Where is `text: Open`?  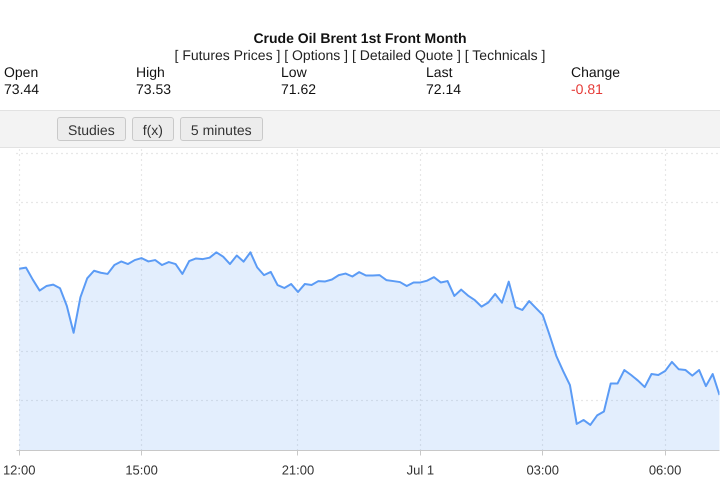
text: Open is located at coordinates (21, 72).